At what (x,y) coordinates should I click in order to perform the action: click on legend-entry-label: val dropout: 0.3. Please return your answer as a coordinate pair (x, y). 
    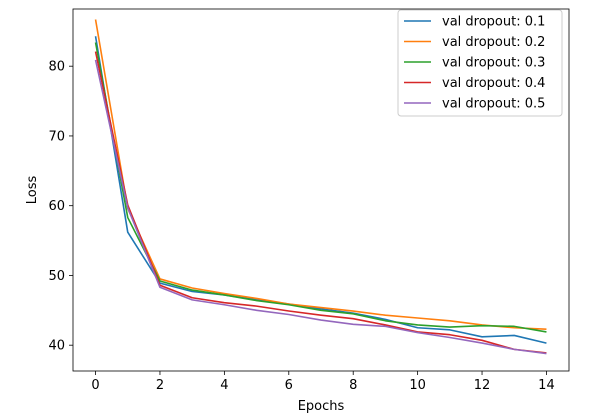
    Looking at the image, I should click on (493, 63).